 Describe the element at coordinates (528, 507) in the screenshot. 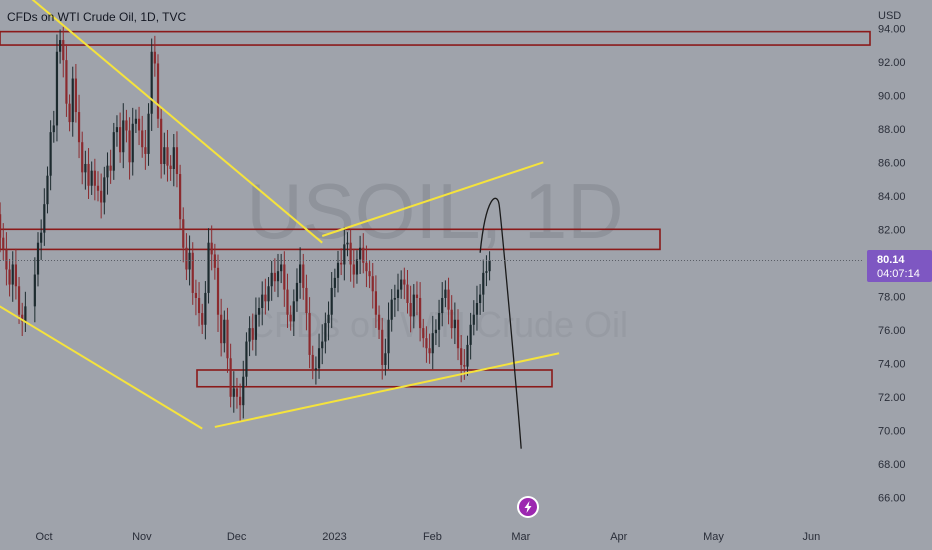

I see `lightning-icon` at that location.